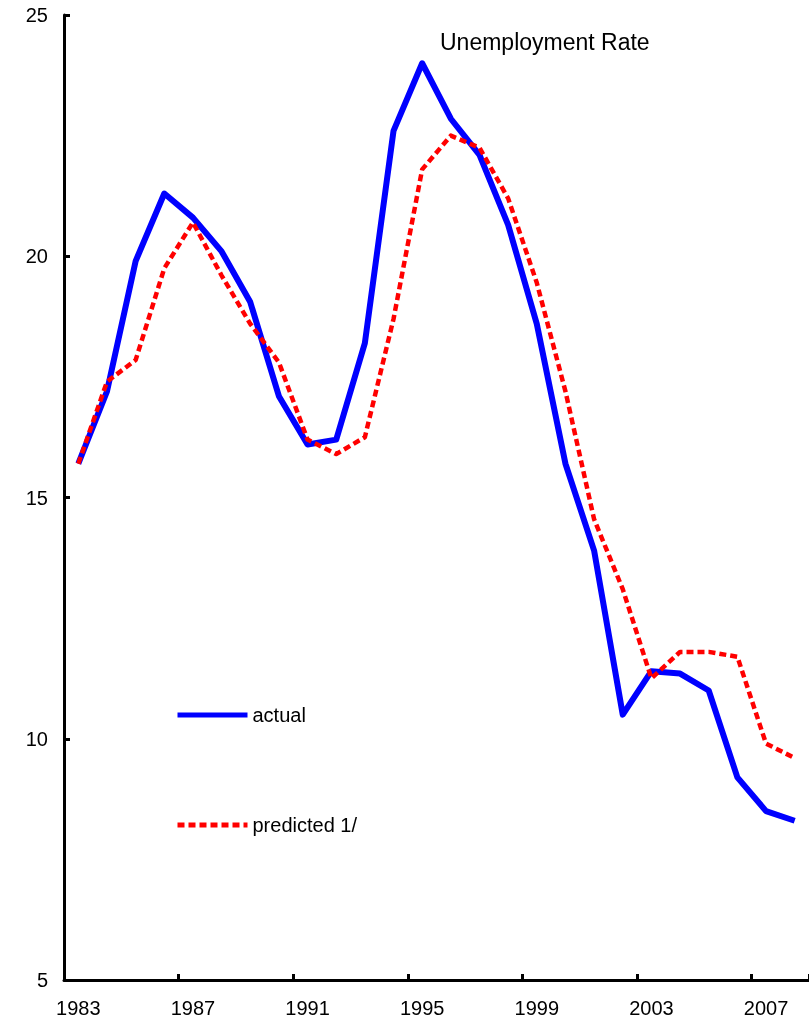 The height and width of the screenshot is (1030, 809). Describe the element at coordinates (36, 738) in the screenshot. I see `y-tick-label: 10` at that location.